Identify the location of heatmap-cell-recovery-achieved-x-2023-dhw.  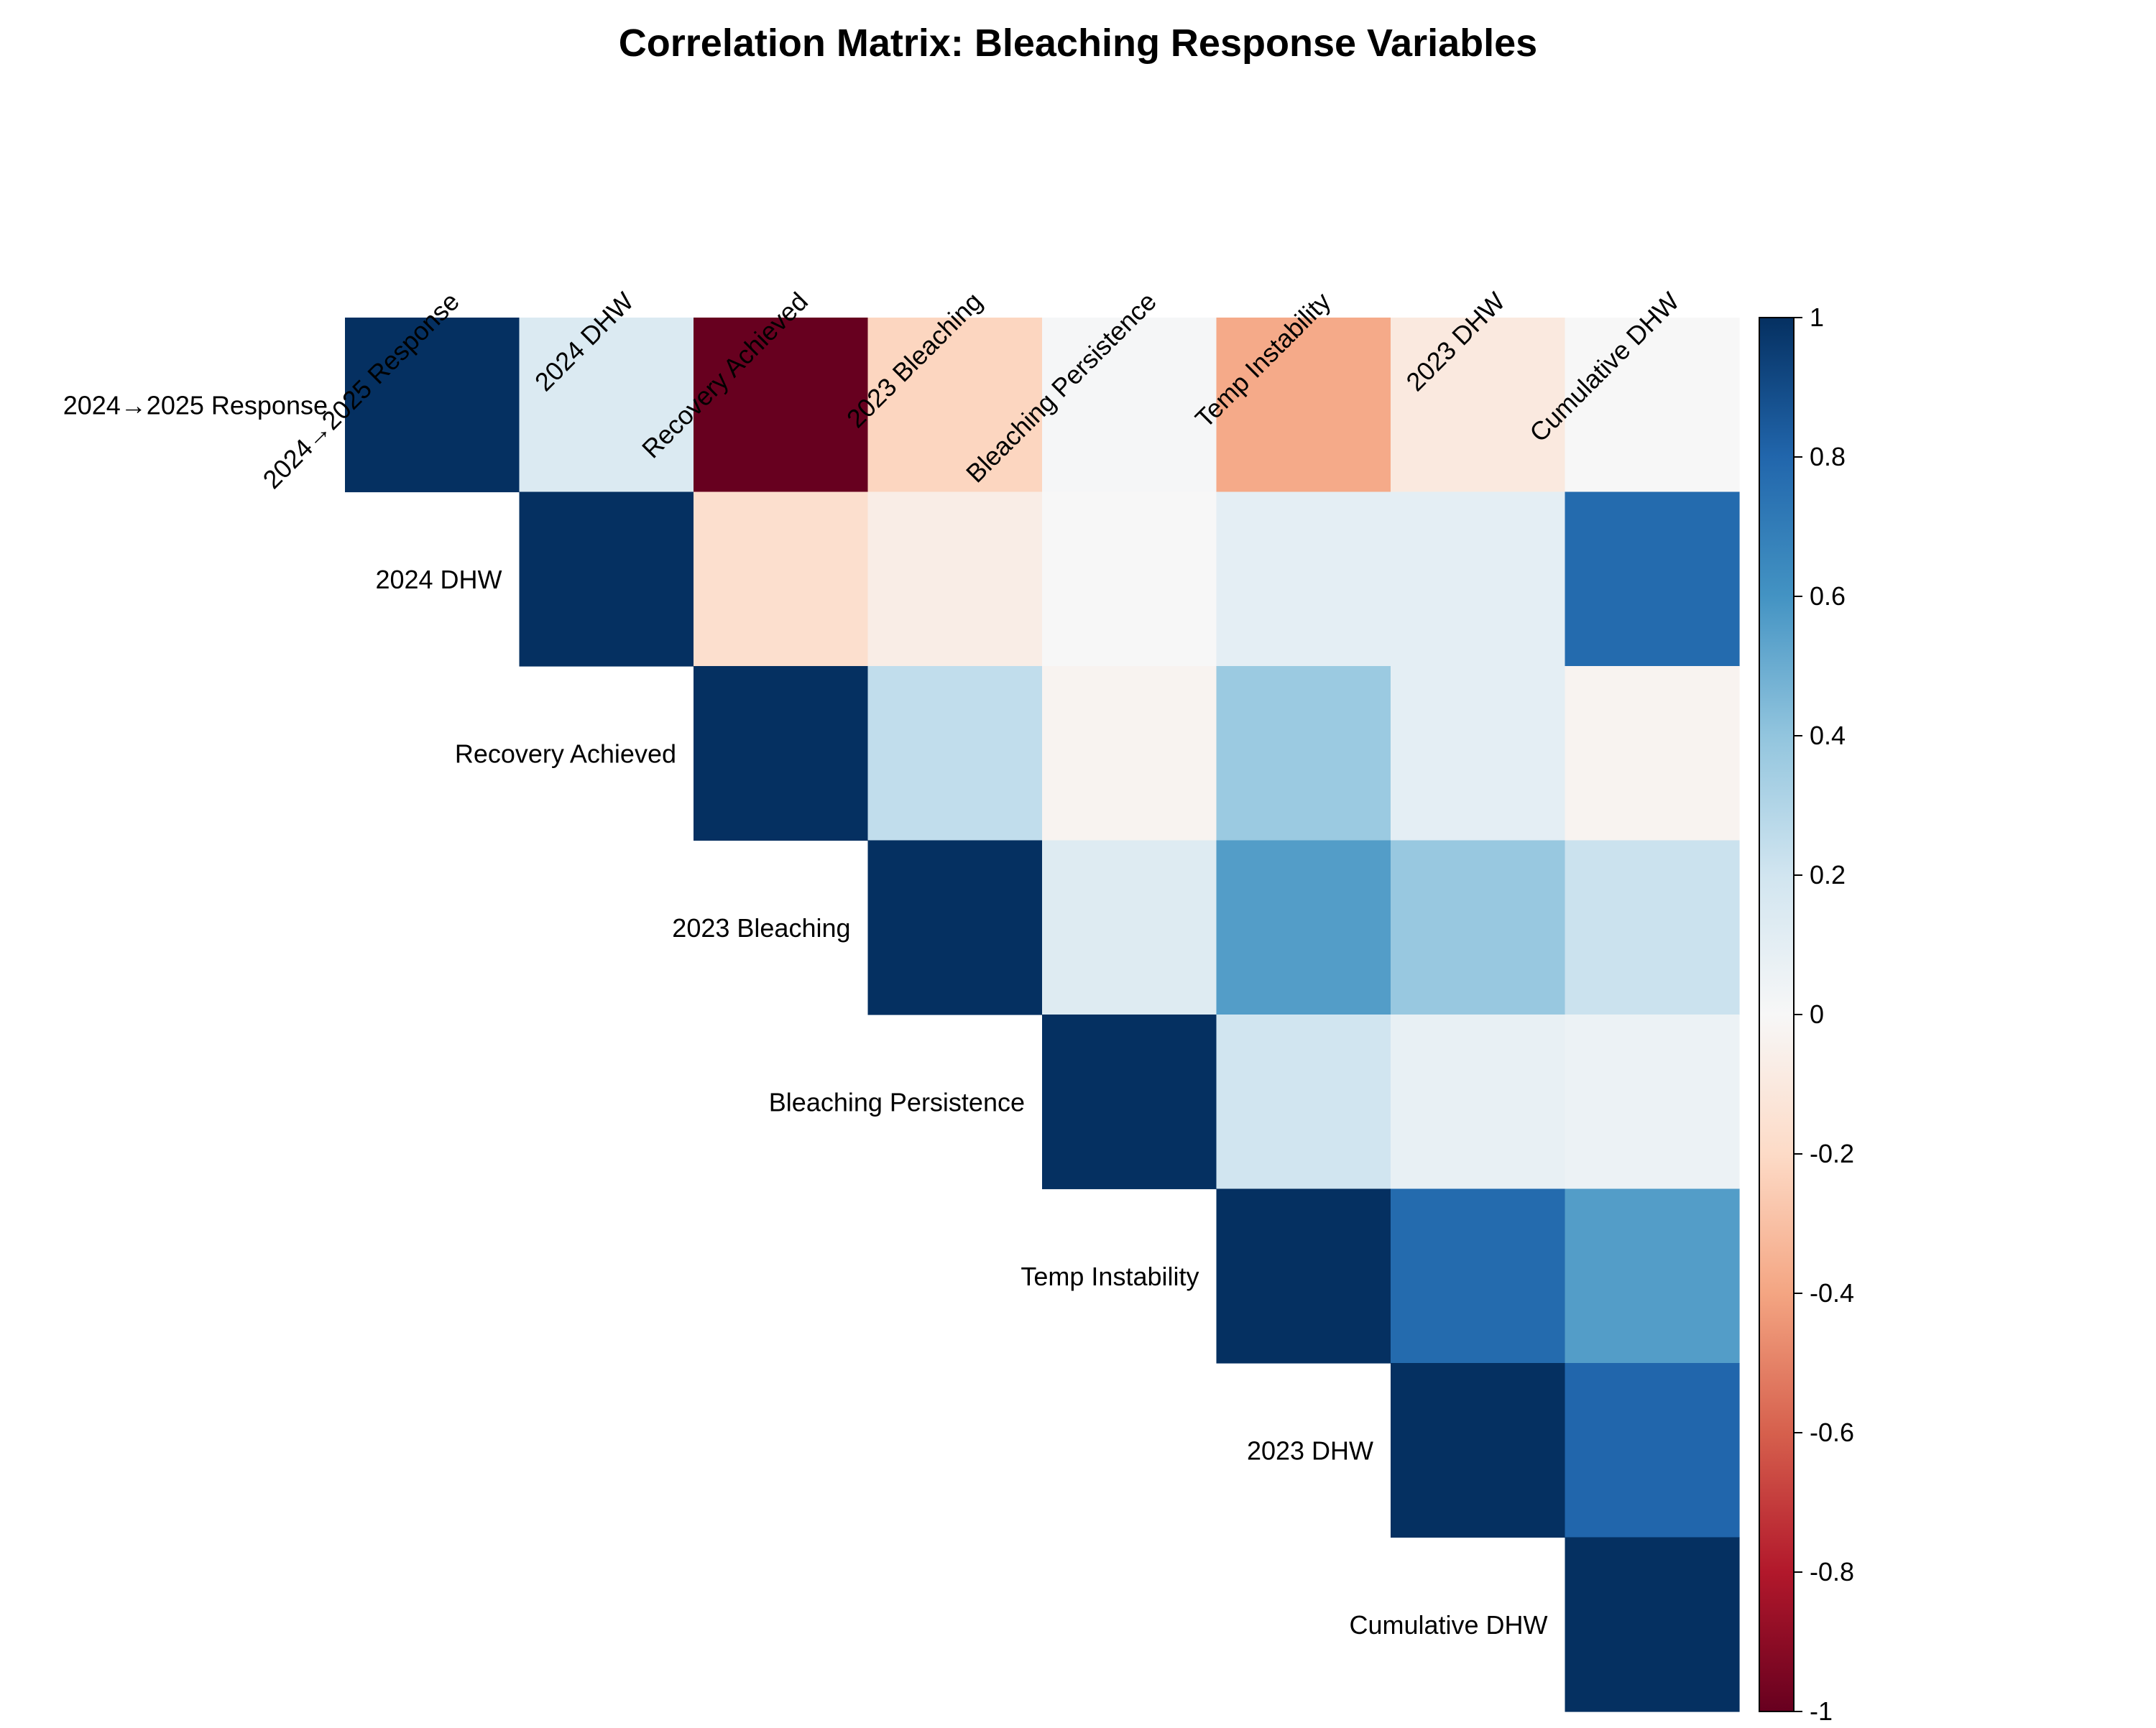
(1479, 754).